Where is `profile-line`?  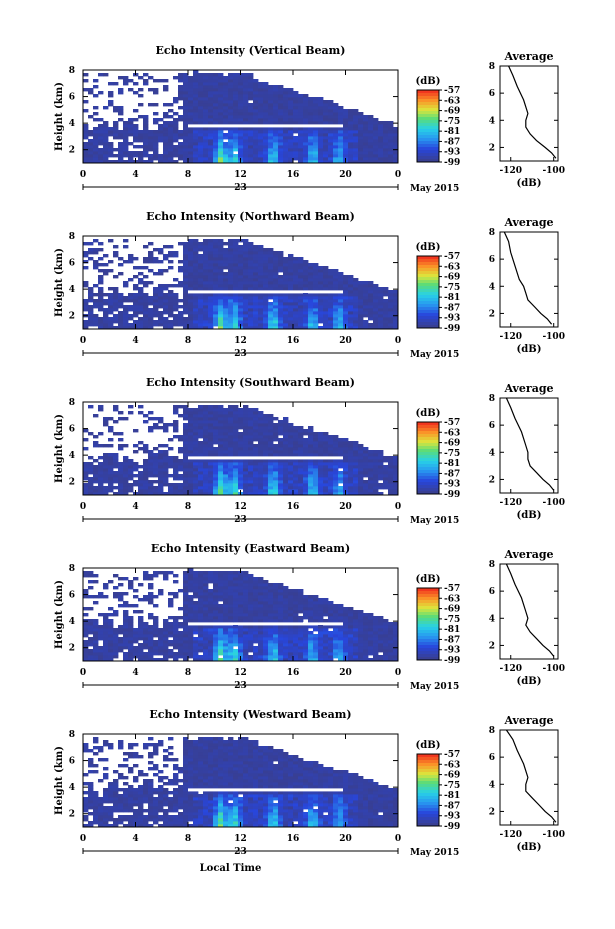 profile-line is located at coordinates (532, 112).